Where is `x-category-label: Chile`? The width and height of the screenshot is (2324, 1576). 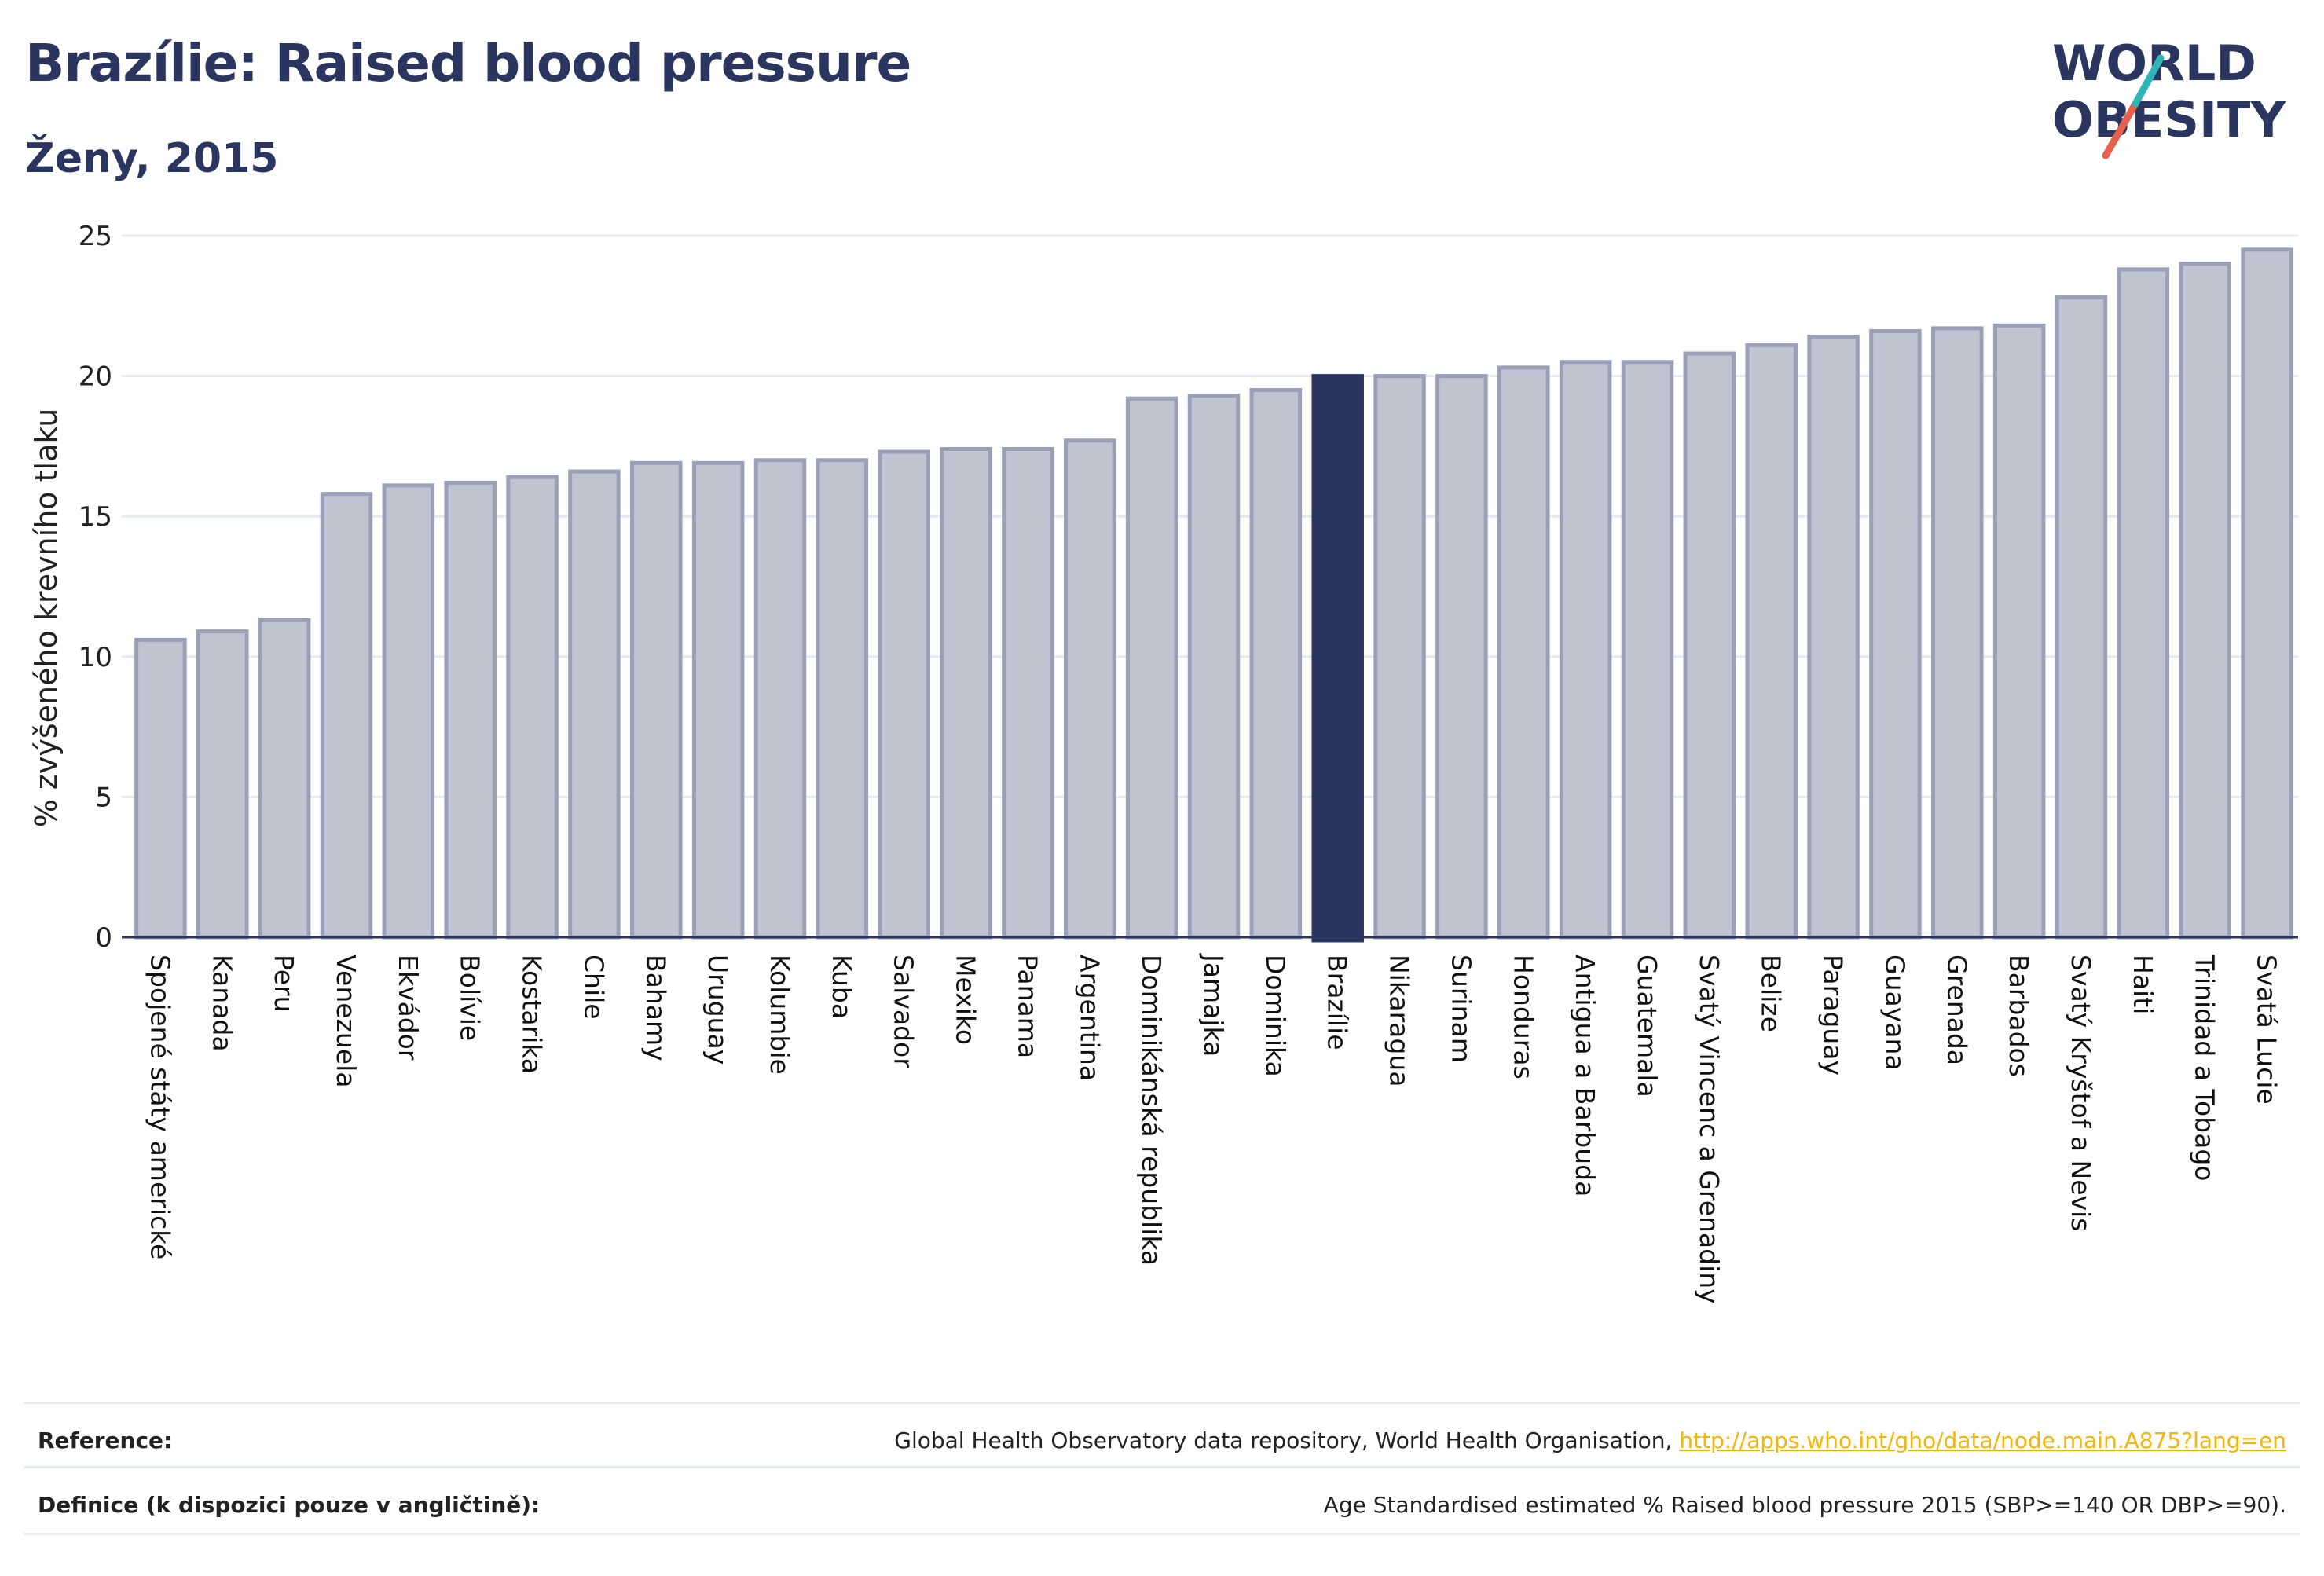
x-category-label: Chile is located at coordinates (593, 987).